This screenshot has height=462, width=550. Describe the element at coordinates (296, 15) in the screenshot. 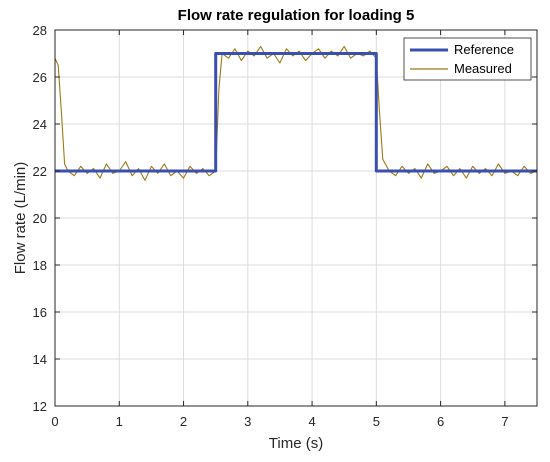

I see `chart-title: Flow rate regulation for loading 5` at that location.